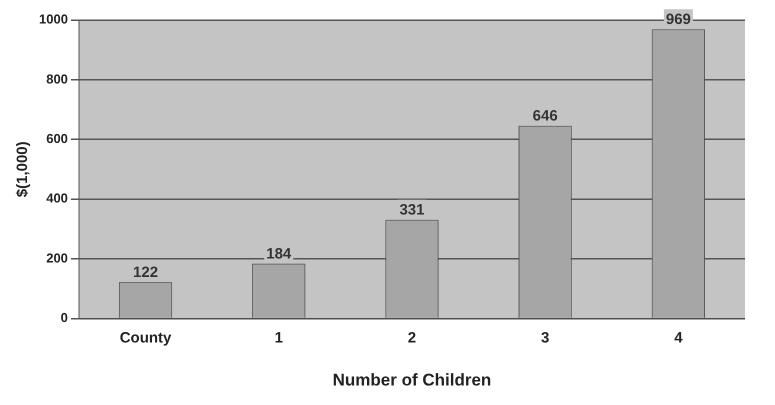 This screenshot has width=775, height=405. Describe the element at coordinates (57, 258) in the screenshot. I see `y-tick-label: 200` at that location.